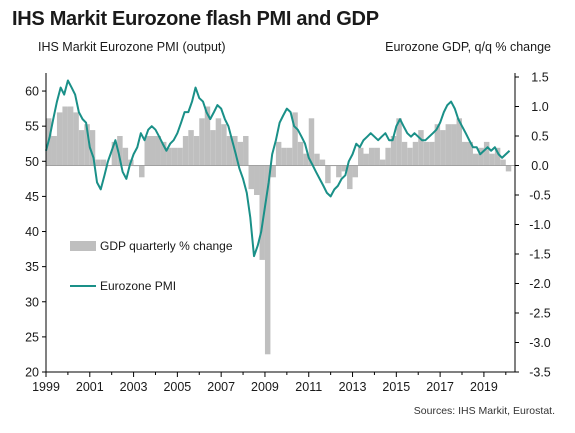  Describe the element at coordinates (32, 373) in the screenshot. I see `left-tick-label: 20` at that location.